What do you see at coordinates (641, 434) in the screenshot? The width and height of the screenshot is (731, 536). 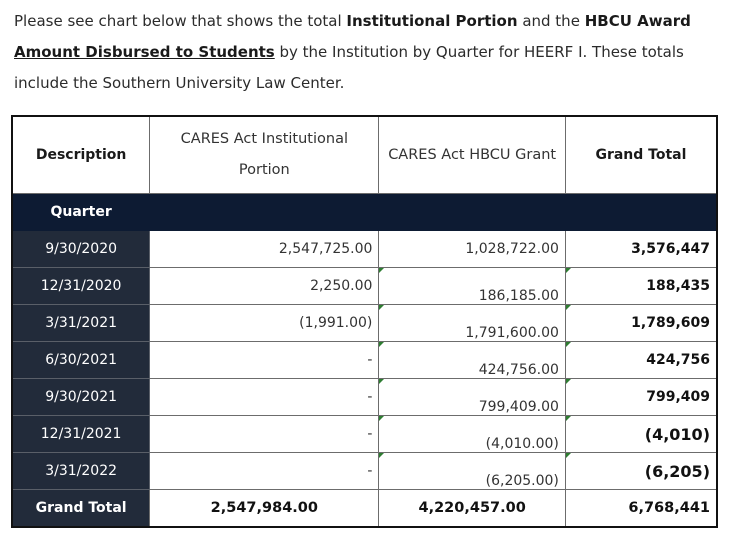 I see `row-total: (4,010)` at bounding box center [641, 434].